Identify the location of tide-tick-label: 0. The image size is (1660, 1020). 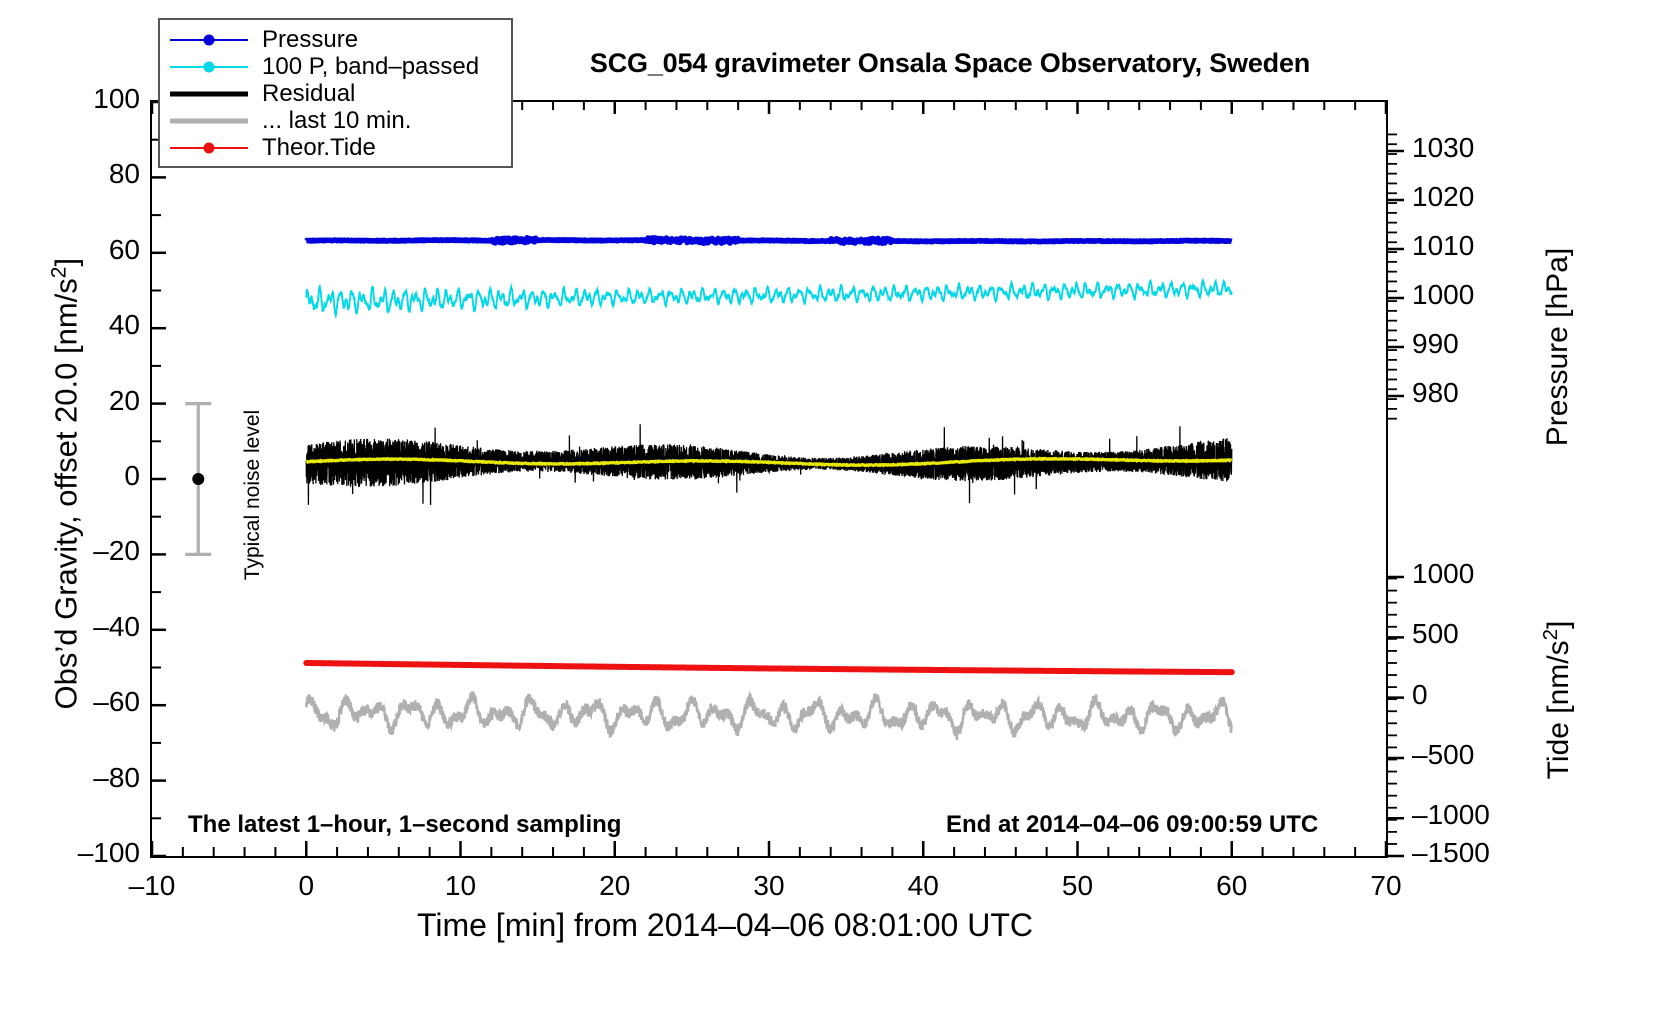
(1420, 694).